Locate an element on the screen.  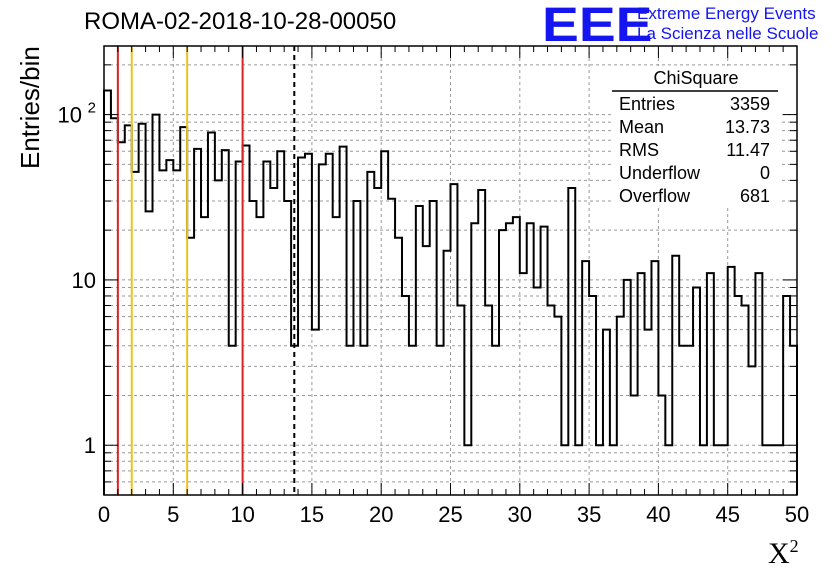
x-tick-label: 5 is located at coordinates (173, 514).